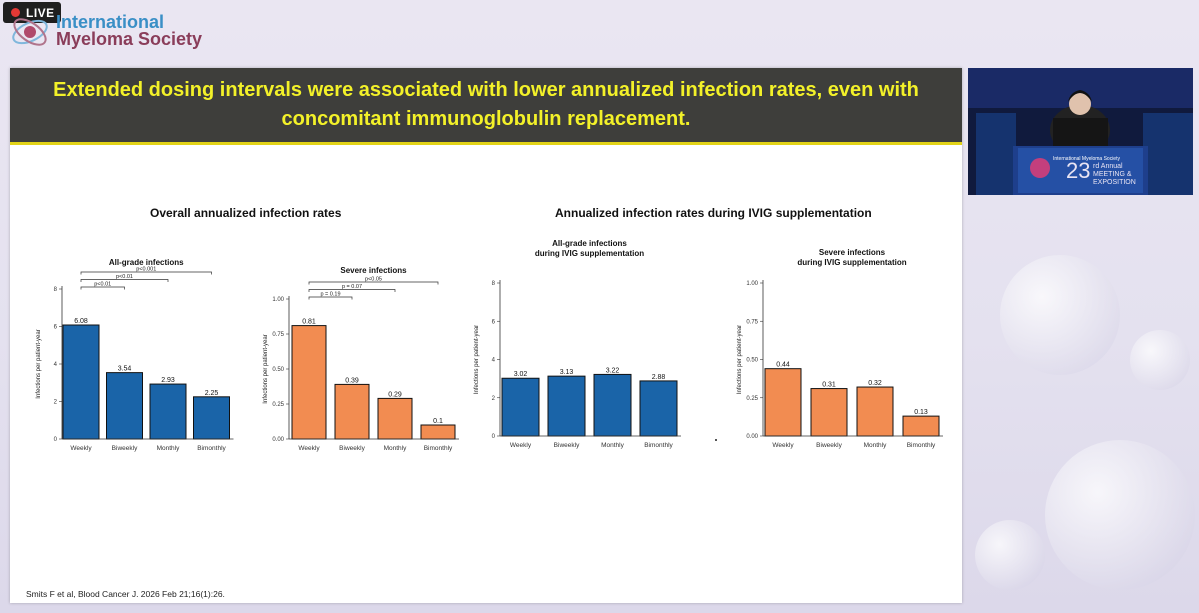 The width and height of the screenshot is (1199, 613). What do you see at coordinates (875, 383) in the screenshot?
I see `bar-value-label: 0.32` at bounding box center [875, 383].